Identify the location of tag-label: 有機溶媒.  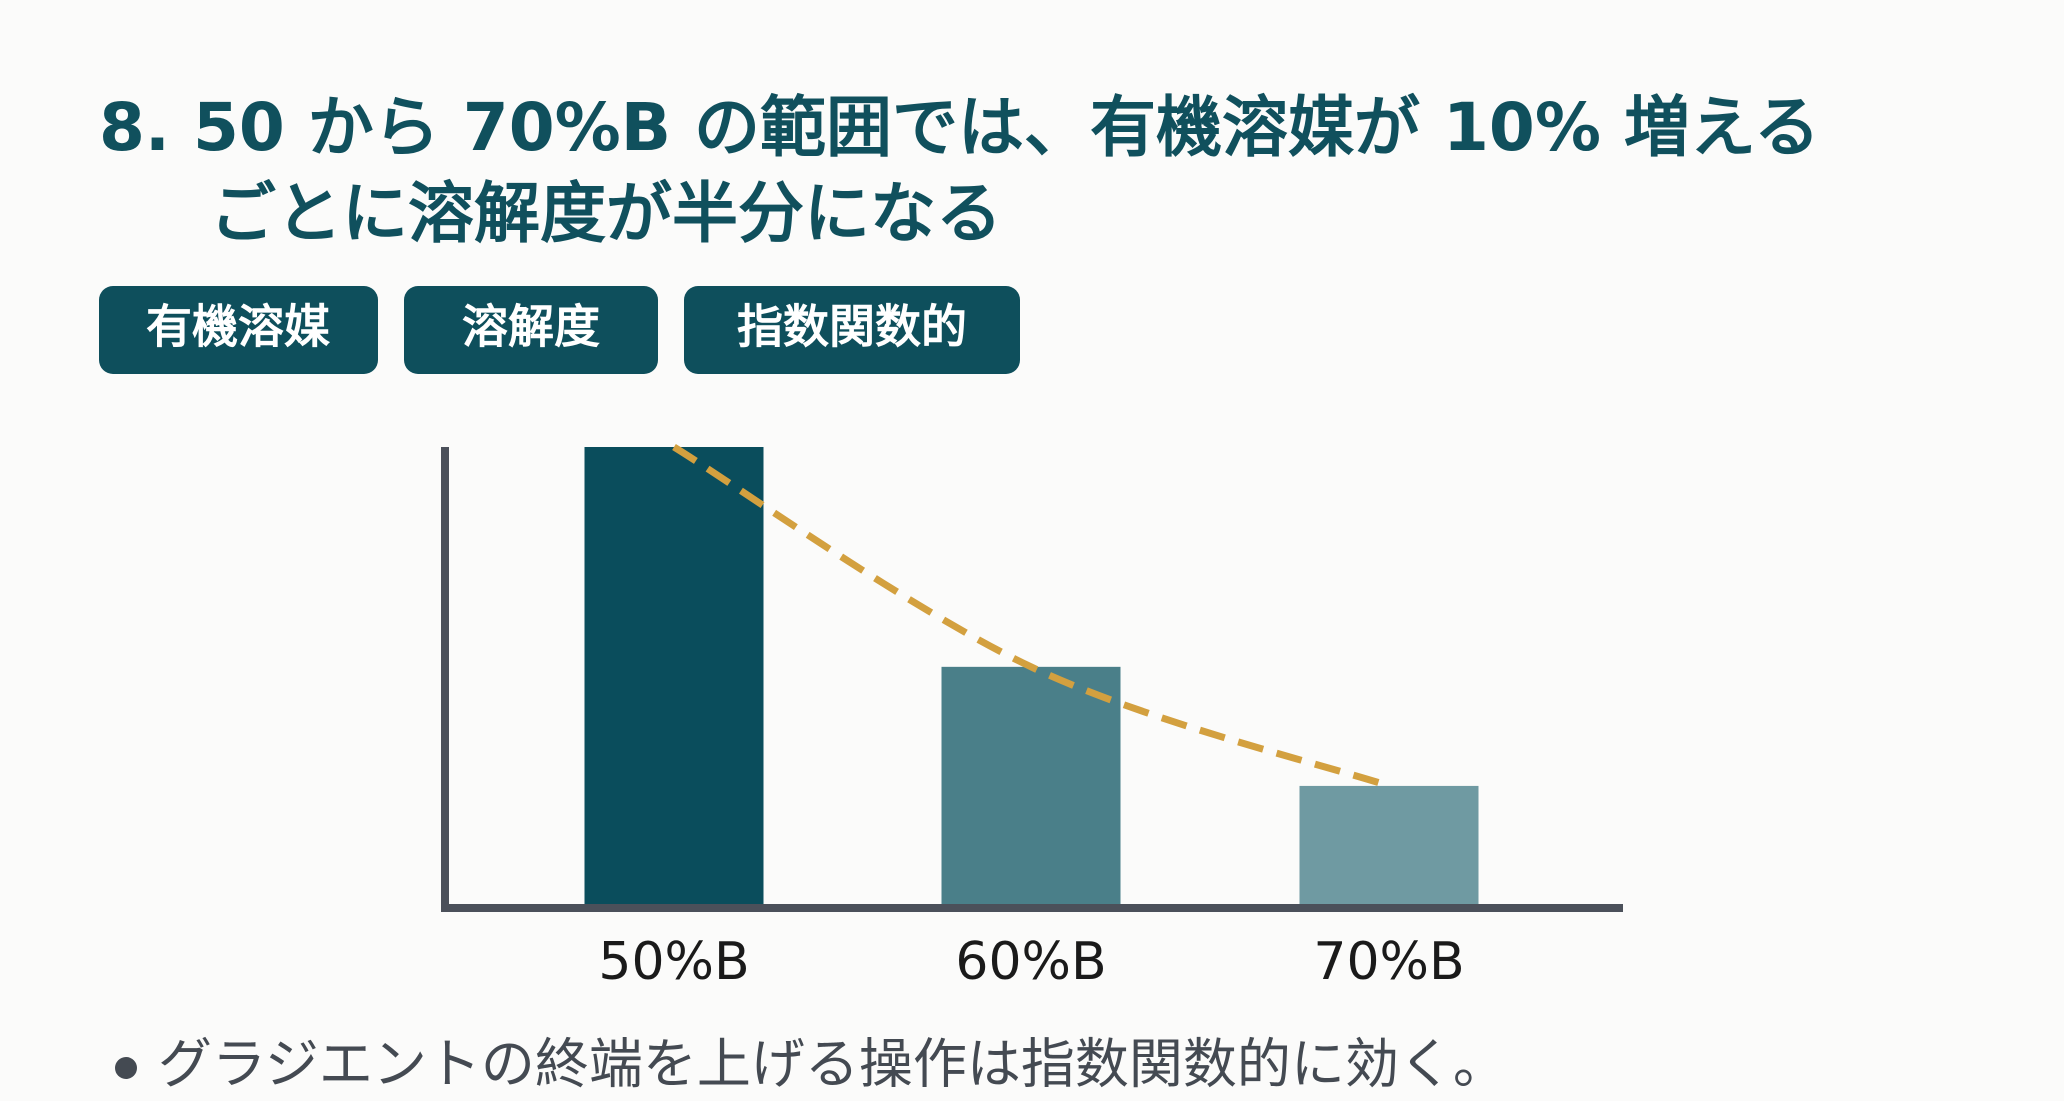
(238, 327).